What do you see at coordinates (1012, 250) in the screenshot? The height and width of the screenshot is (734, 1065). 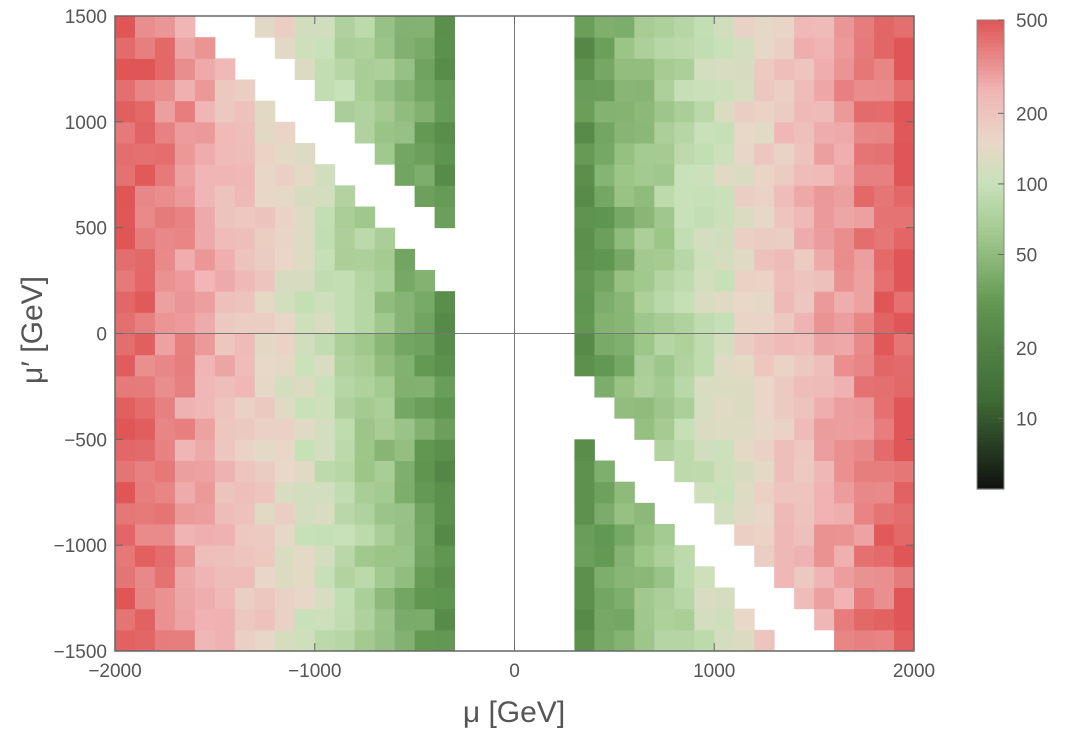 I see `colorbar: 500 200 100 50 20 10` at bounding box center [1012, 250].